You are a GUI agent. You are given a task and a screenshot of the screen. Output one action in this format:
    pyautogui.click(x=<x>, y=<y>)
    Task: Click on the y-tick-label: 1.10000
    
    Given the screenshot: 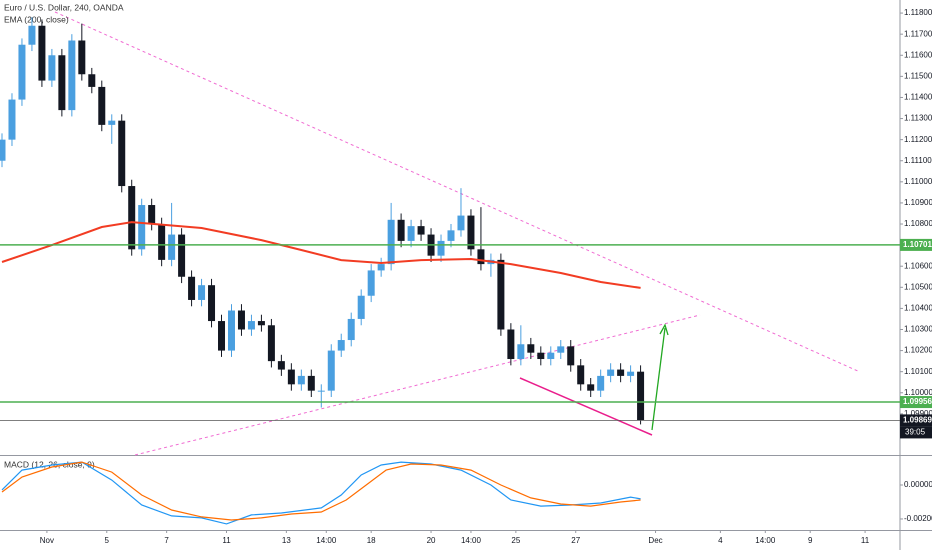 What is the action you would take?
    pyautogui.click(x=918, y=392)
    